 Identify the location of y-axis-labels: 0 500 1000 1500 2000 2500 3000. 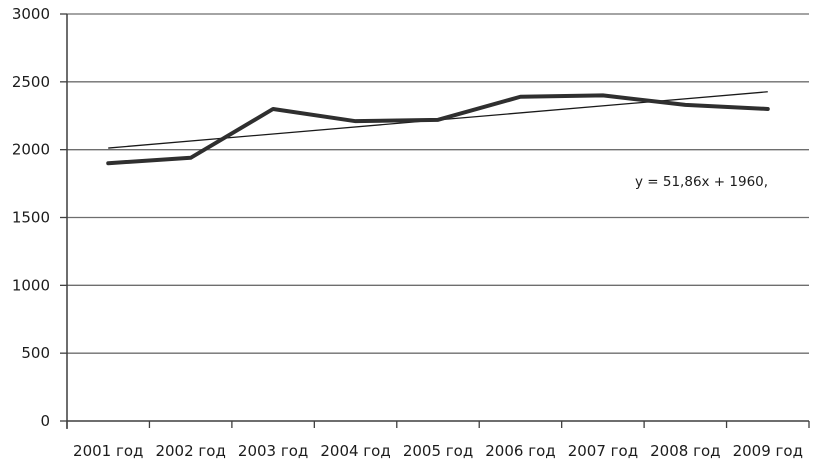
(31, 217).